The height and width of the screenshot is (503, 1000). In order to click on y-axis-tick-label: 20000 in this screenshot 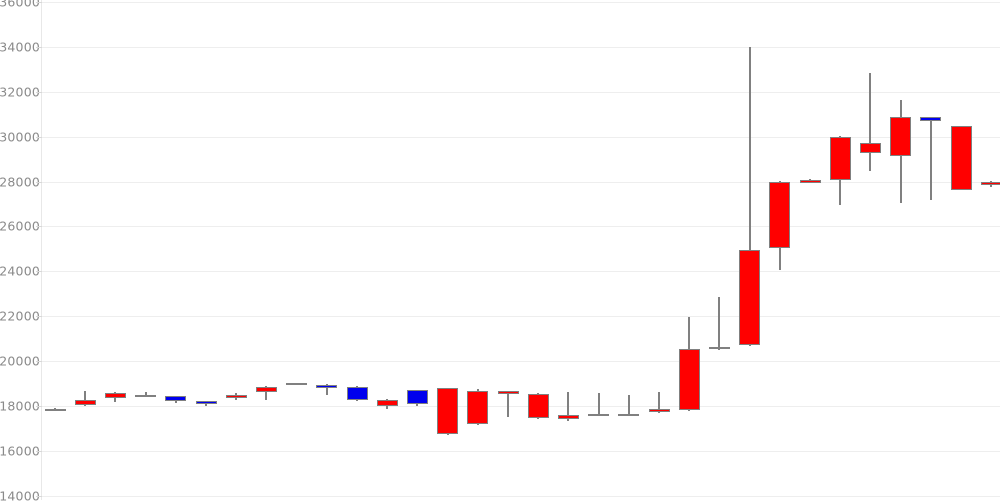, I will do `click(20, 361)`.